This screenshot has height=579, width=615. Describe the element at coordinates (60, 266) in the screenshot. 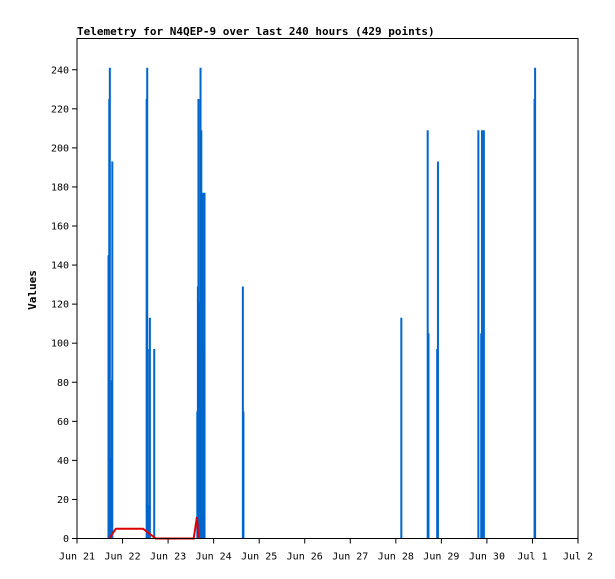

I see `y-tick-label: 140` at that location.